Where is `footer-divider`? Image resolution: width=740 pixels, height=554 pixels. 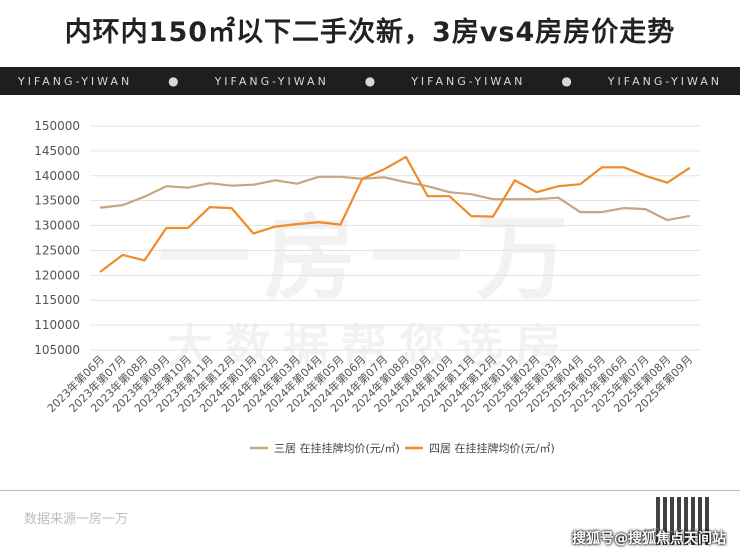 footer-divider is located at coordinates (370, 490).